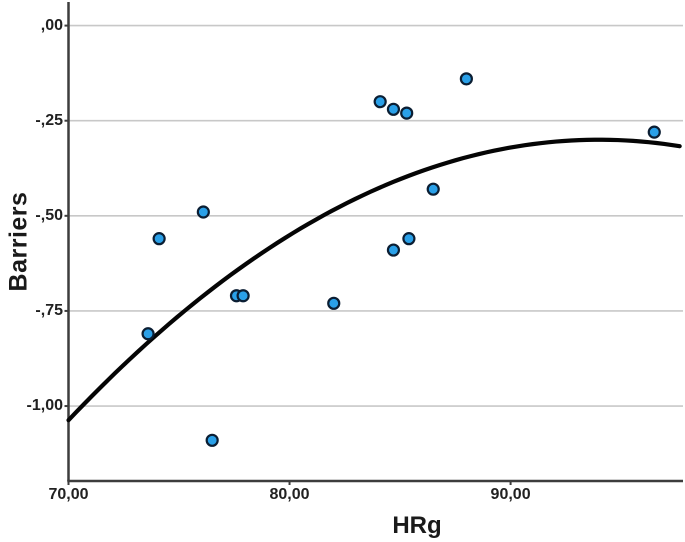  Describe the element at coordinates (44, 406) in the screenshot. I see `y-tick-label: -1,00` at that location.